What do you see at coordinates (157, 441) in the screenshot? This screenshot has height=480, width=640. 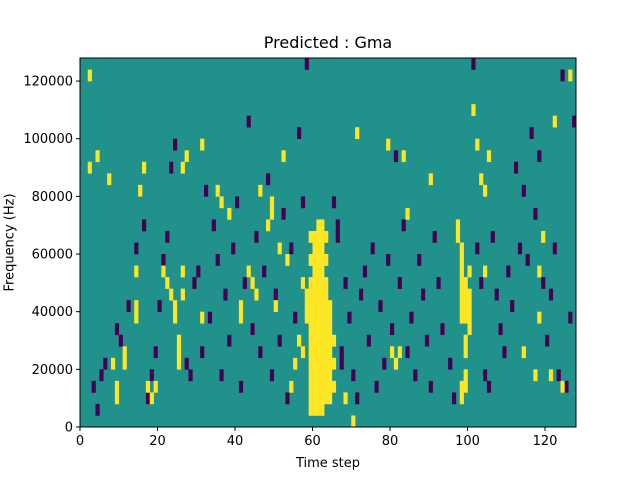 I see `x-tick-label: 20` at bounding box center [157, 441].